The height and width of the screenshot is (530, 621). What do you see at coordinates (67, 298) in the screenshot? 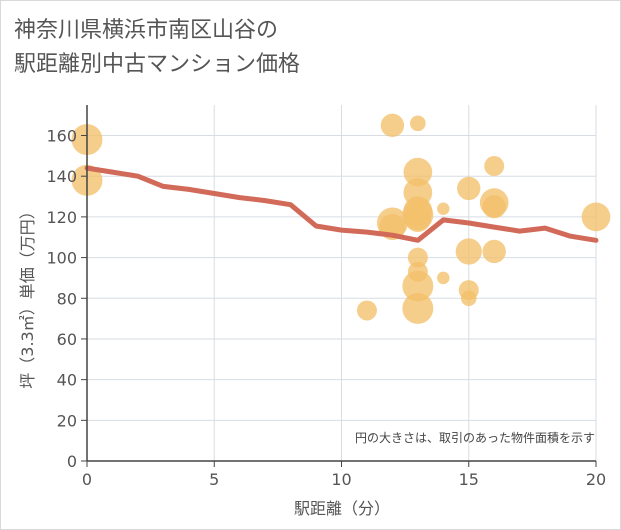
I see `y-tick-label: 80` at bounding box center [67, 298].